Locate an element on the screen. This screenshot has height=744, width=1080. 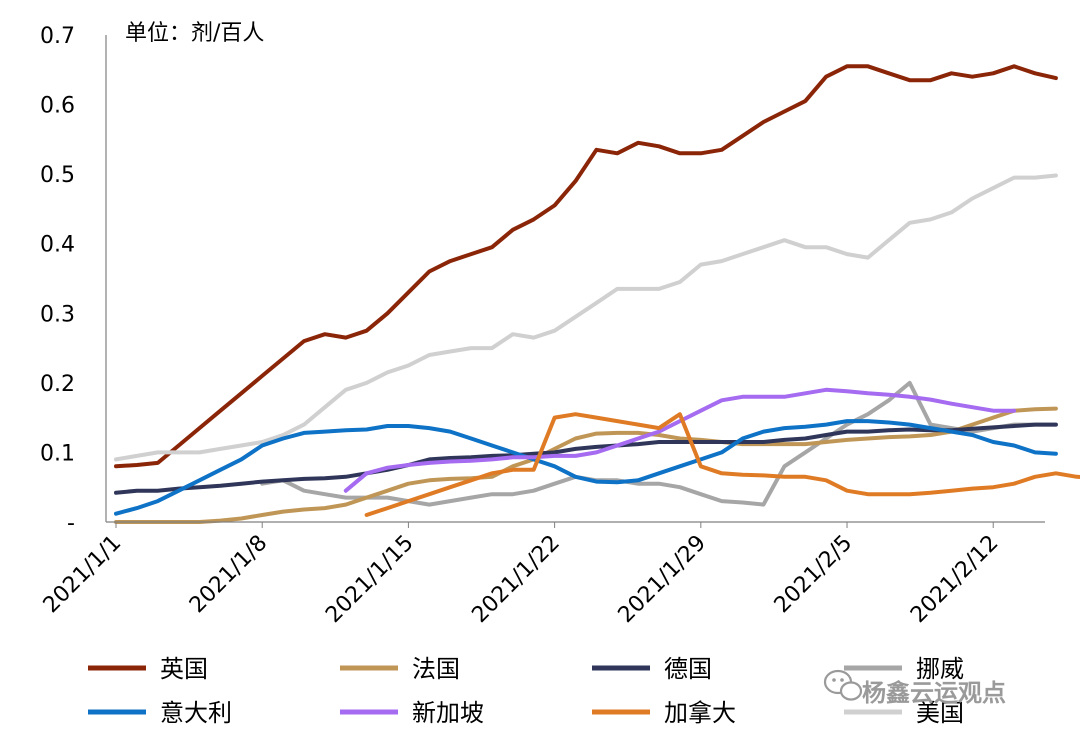
unit-label: 单位：剂/百人 is located at coordinates (194, 33).